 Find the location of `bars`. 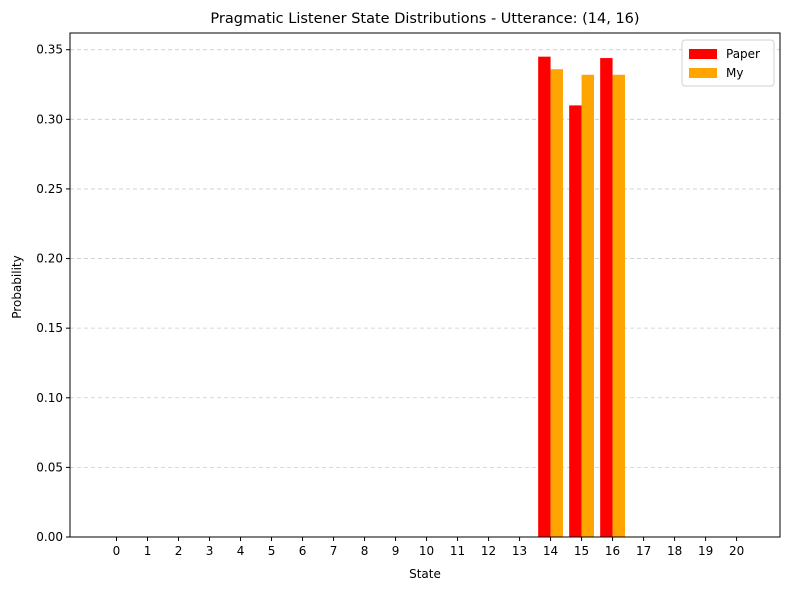

bars is located at coordinates (581, 297).